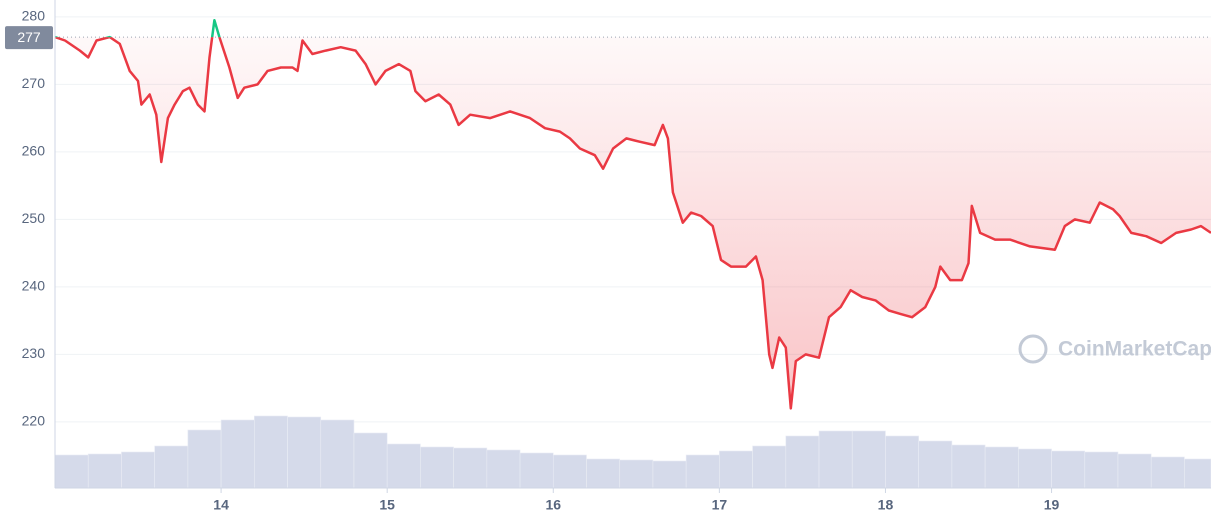 The height and width of the screenshot is (521, 1211). I want to click on y-tick-label: 250, so click(34, 218).